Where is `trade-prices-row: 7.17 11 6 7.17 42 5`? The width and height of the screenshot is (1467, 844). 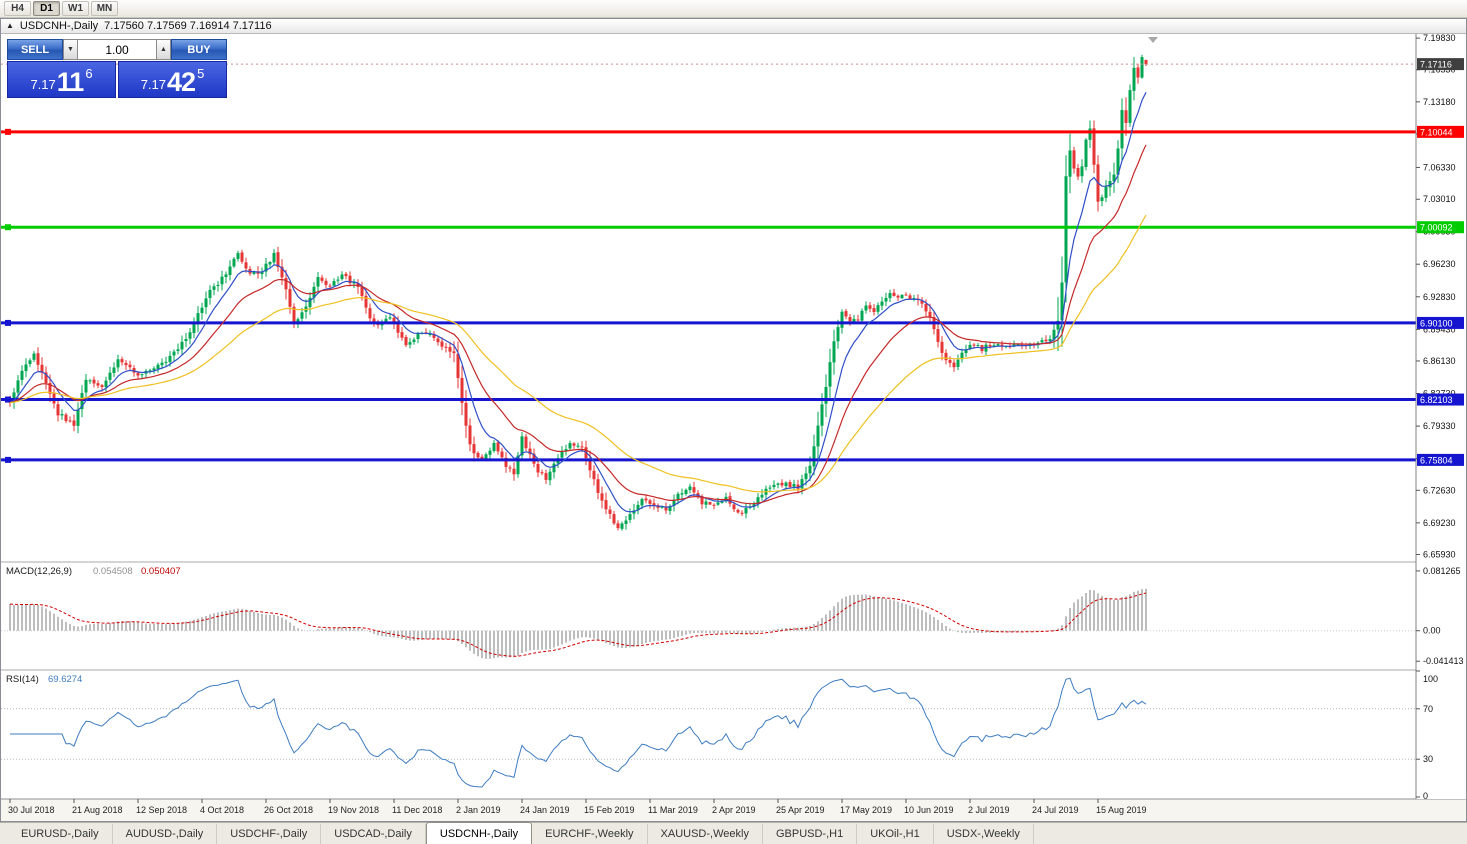 trade-prices-row: 7.17 11 6 7.17 42 5 is located at coordinates (117, 79).